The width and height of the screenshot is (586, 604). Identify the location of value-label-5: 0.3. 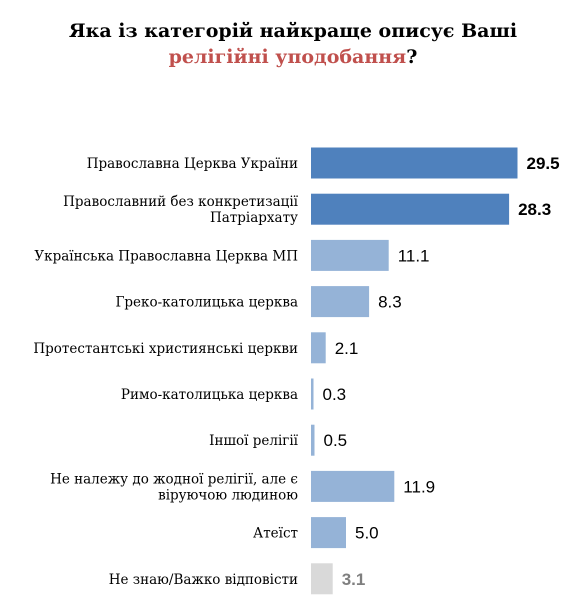
(335, 394).